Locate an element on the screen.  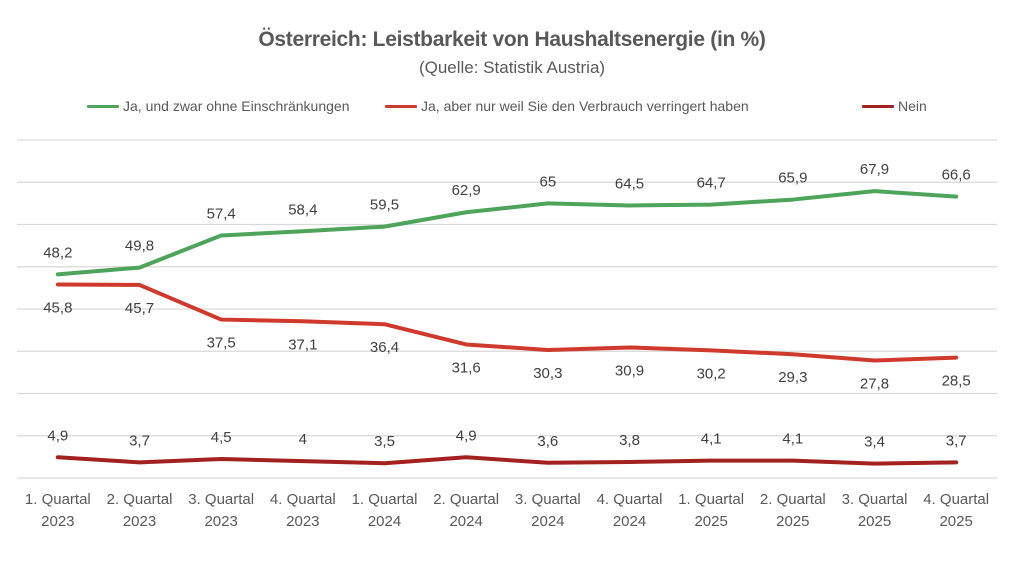
legend-swatch-green is located at coordinates (103, 106).